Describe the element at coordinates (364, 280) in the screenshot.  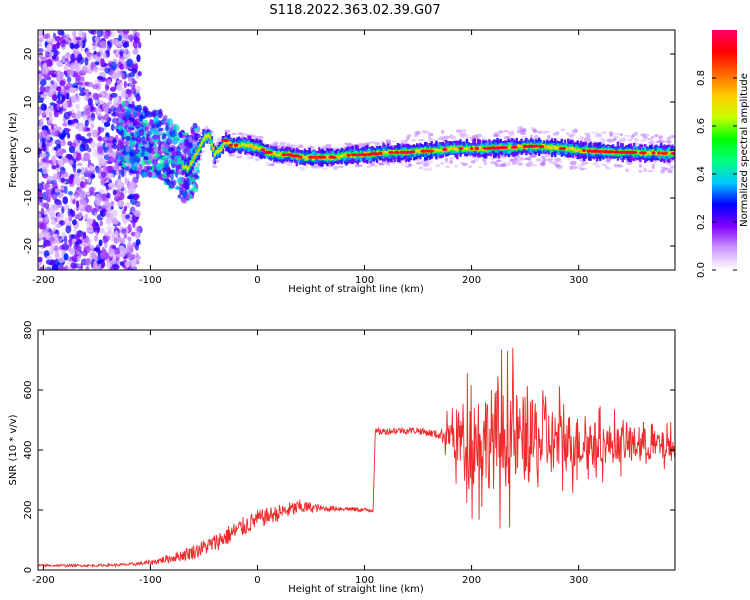
I see `top-x-tick-label: 100` at that location.